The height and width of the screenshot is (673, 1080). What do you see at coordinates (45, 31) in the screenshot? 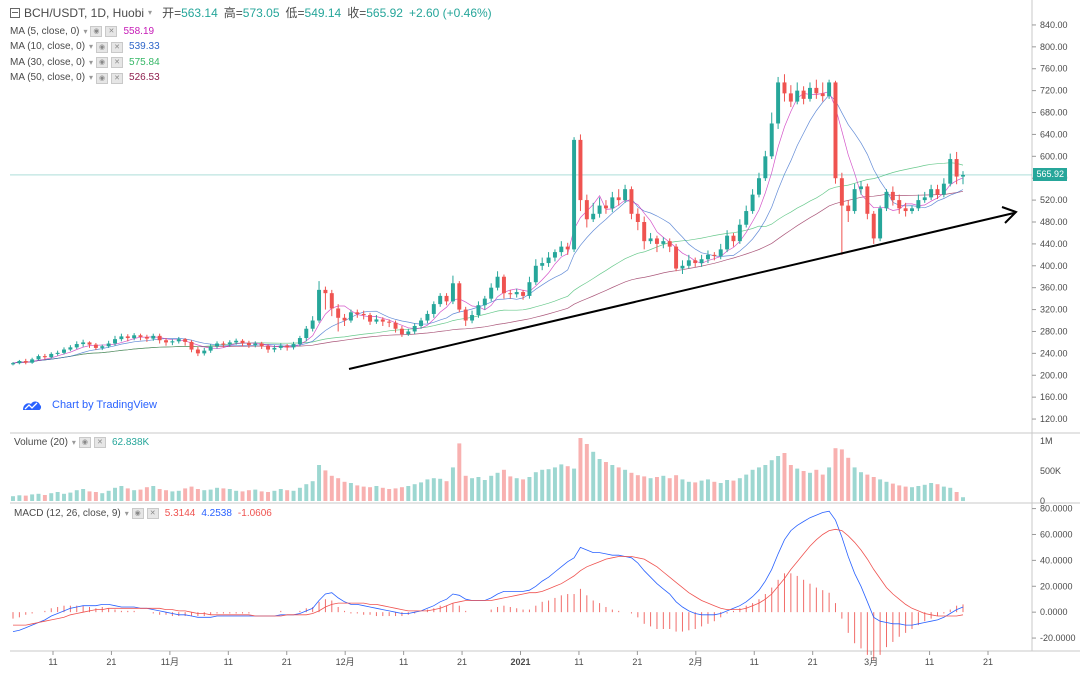
I see `indicator-label: MA (5, close, 0)` at bounding box center [45, 31].